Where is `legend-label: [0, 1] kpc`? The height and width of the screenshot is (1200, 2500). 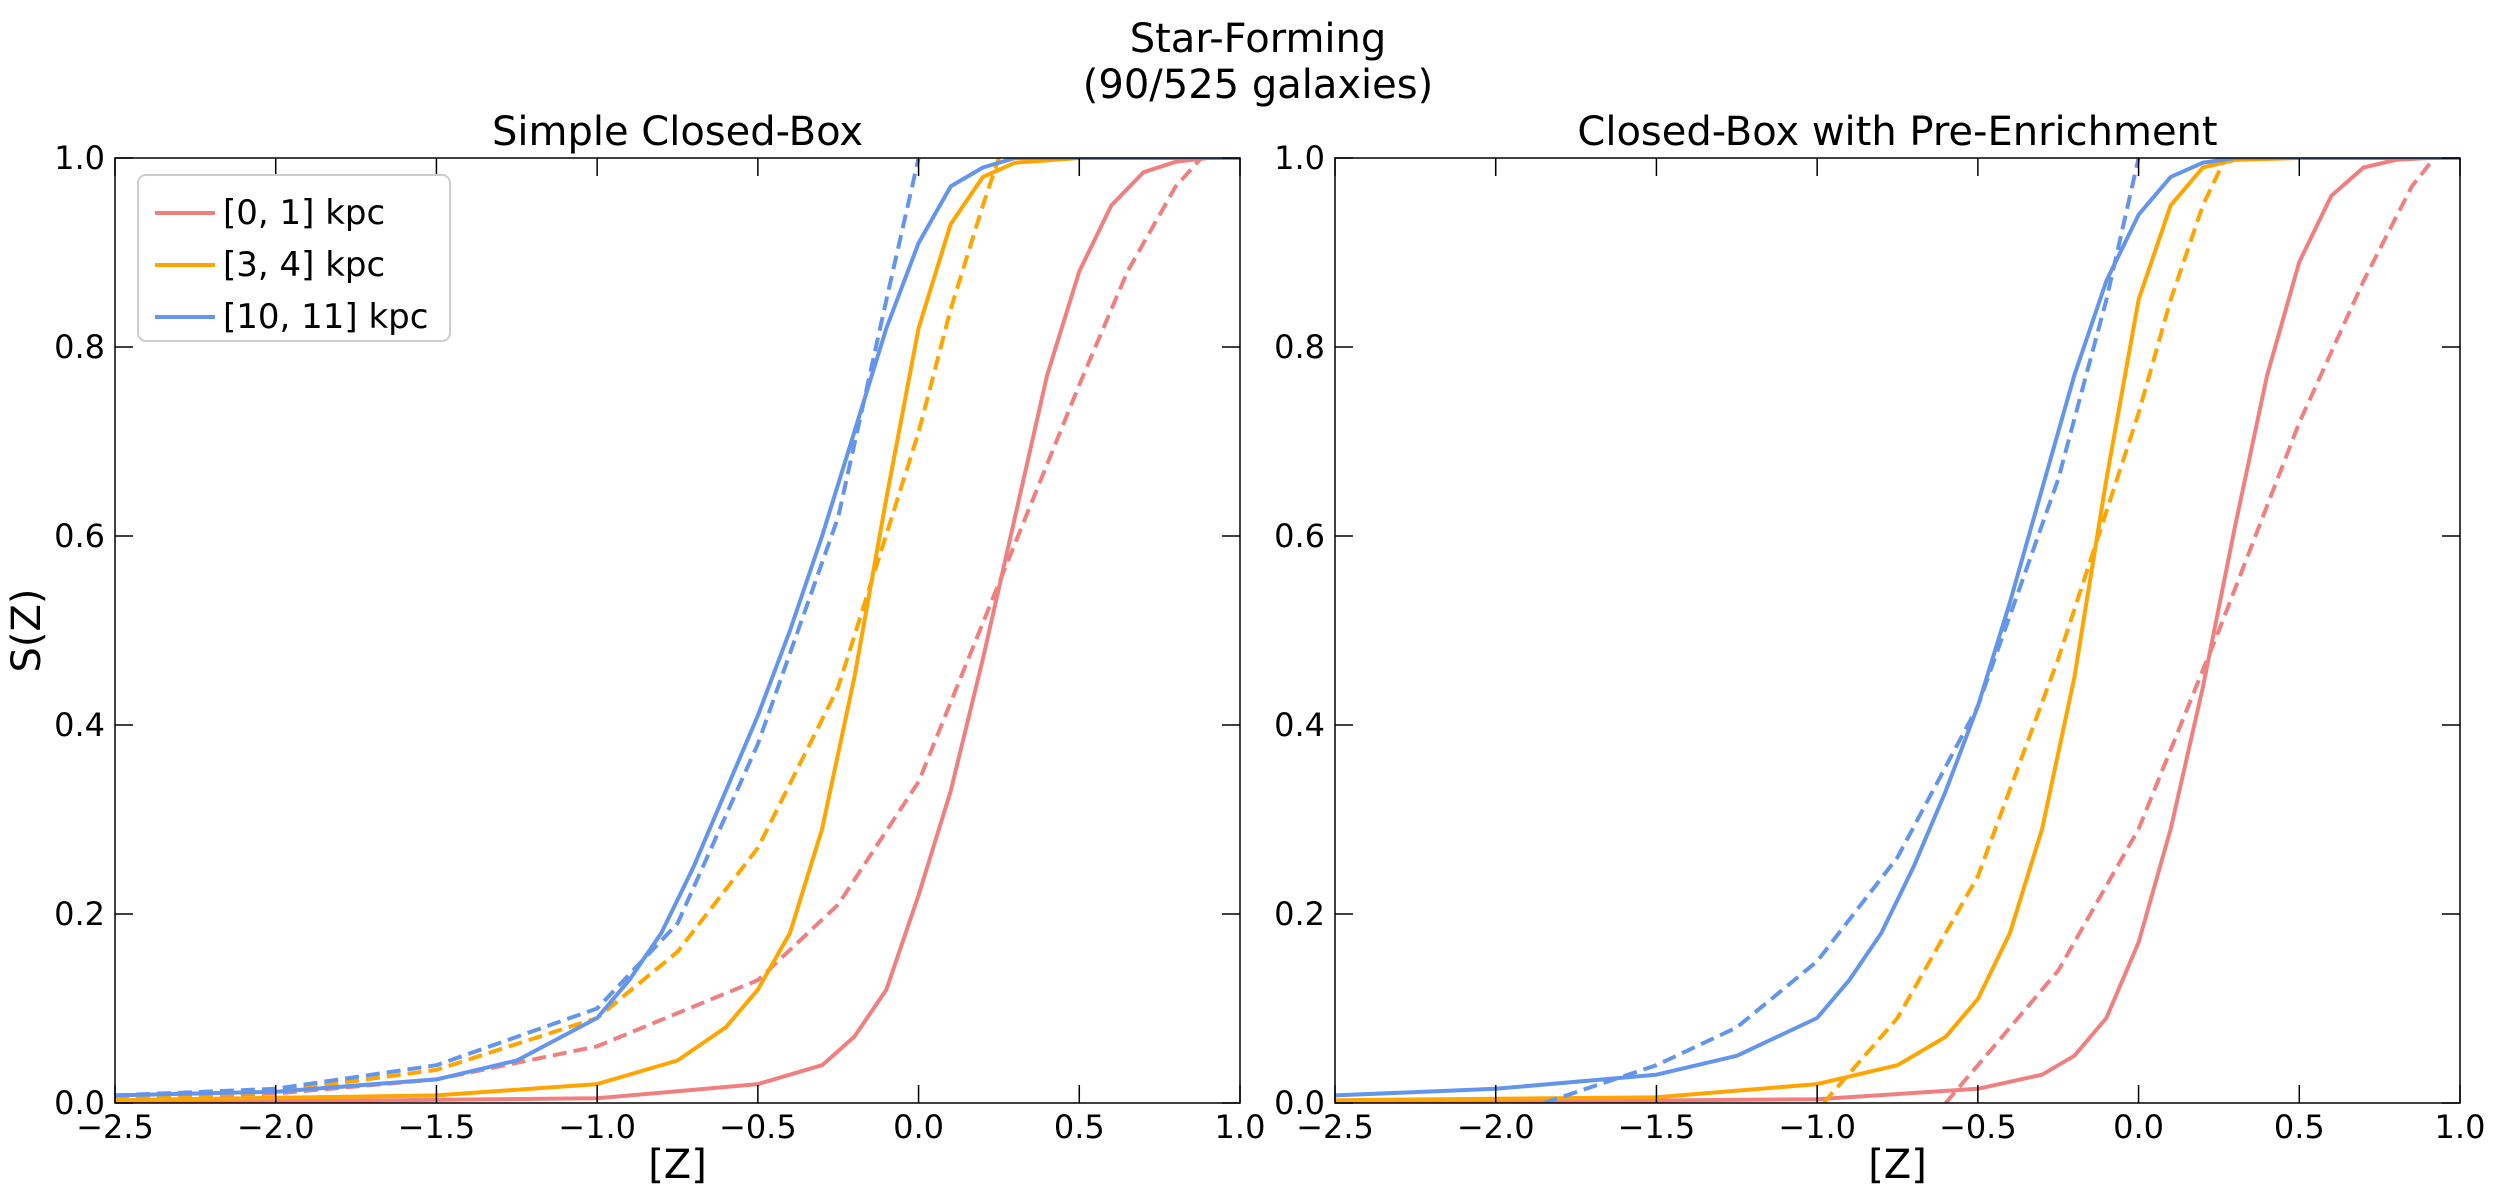 legend-label: [0, 1] kpc is located at coordinates (304, 213).